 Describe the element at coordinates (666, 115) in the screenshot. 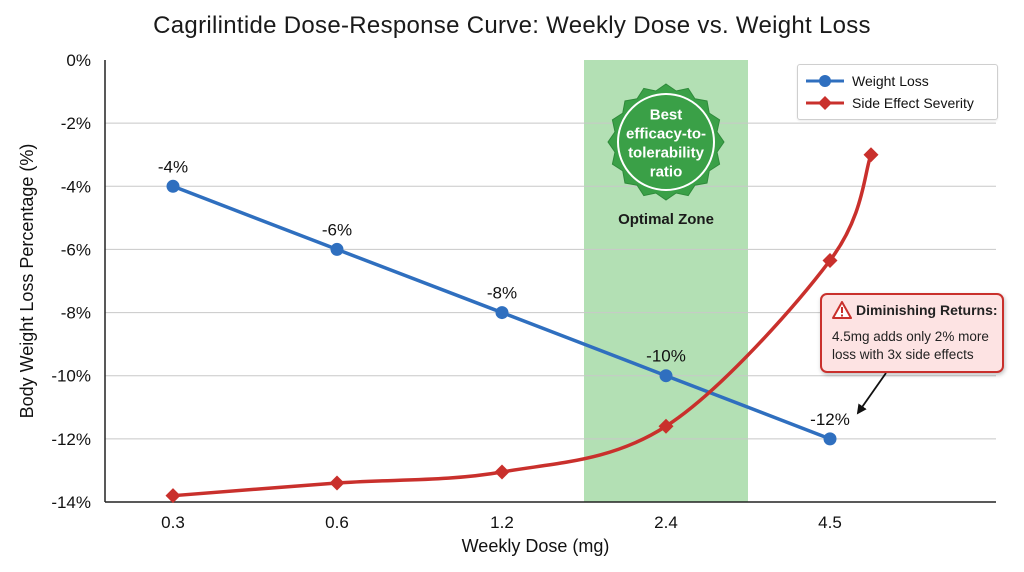

I see `badge-text-line: Best` at that location.